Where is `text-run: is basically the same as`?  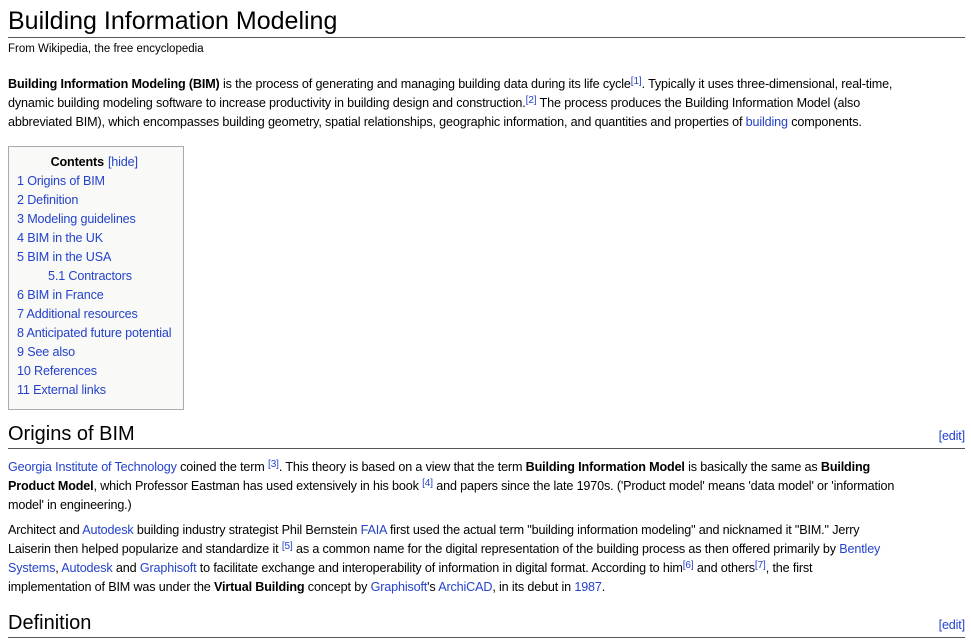
text-run: is basically the same as is located at coordinates (752, 467).